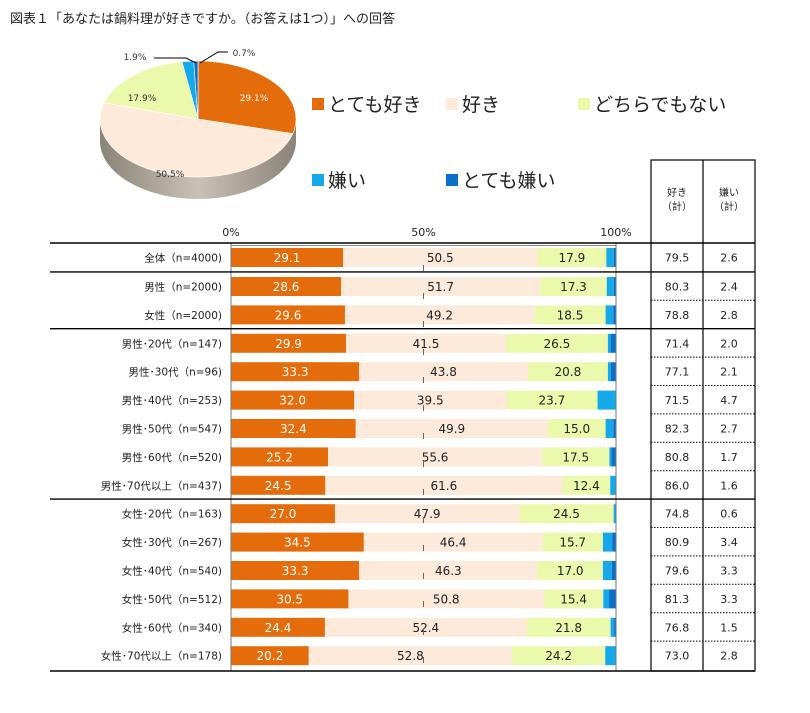 The image size is (810, 713). I want to click on like-total-value: 79.6, so click(677, 571).